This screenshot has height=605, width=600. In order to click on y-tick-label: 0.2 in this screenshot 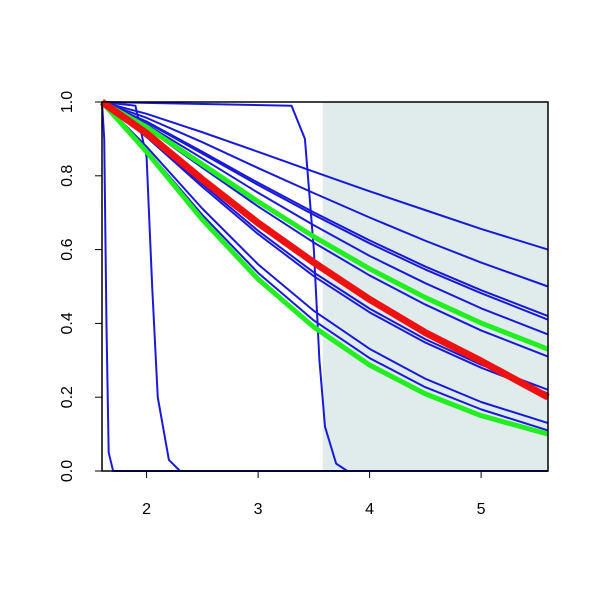, I will do `click(67, 397)`.